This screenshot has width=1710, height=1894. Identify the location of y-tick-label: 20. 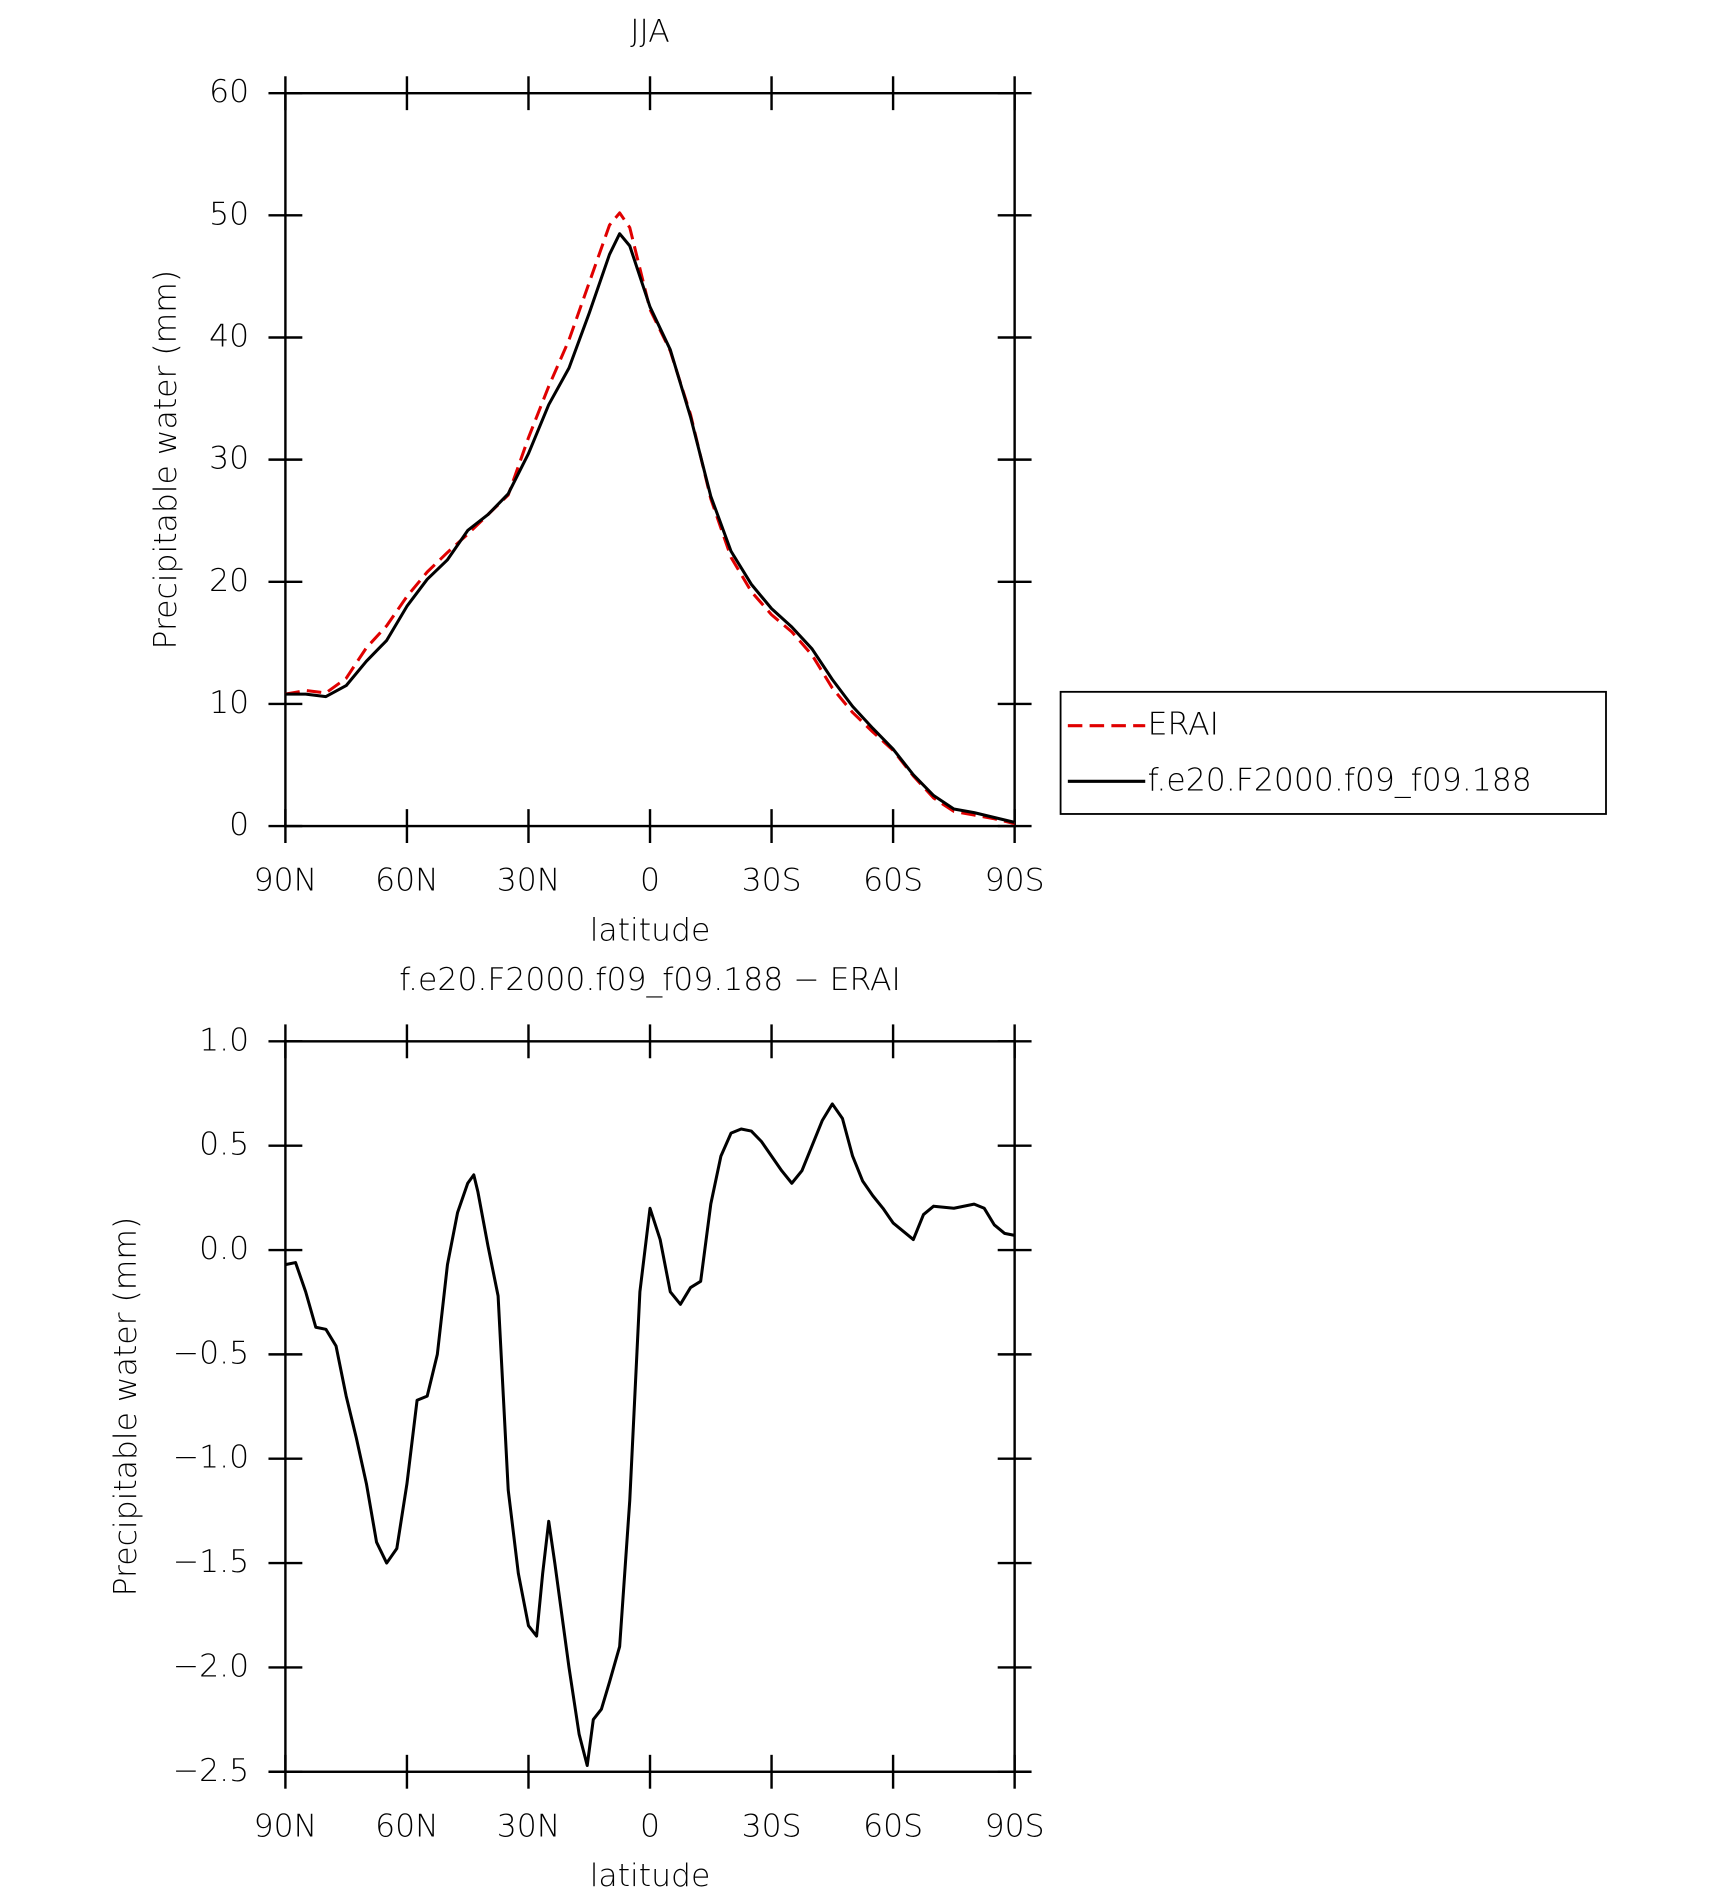
(229, 581).